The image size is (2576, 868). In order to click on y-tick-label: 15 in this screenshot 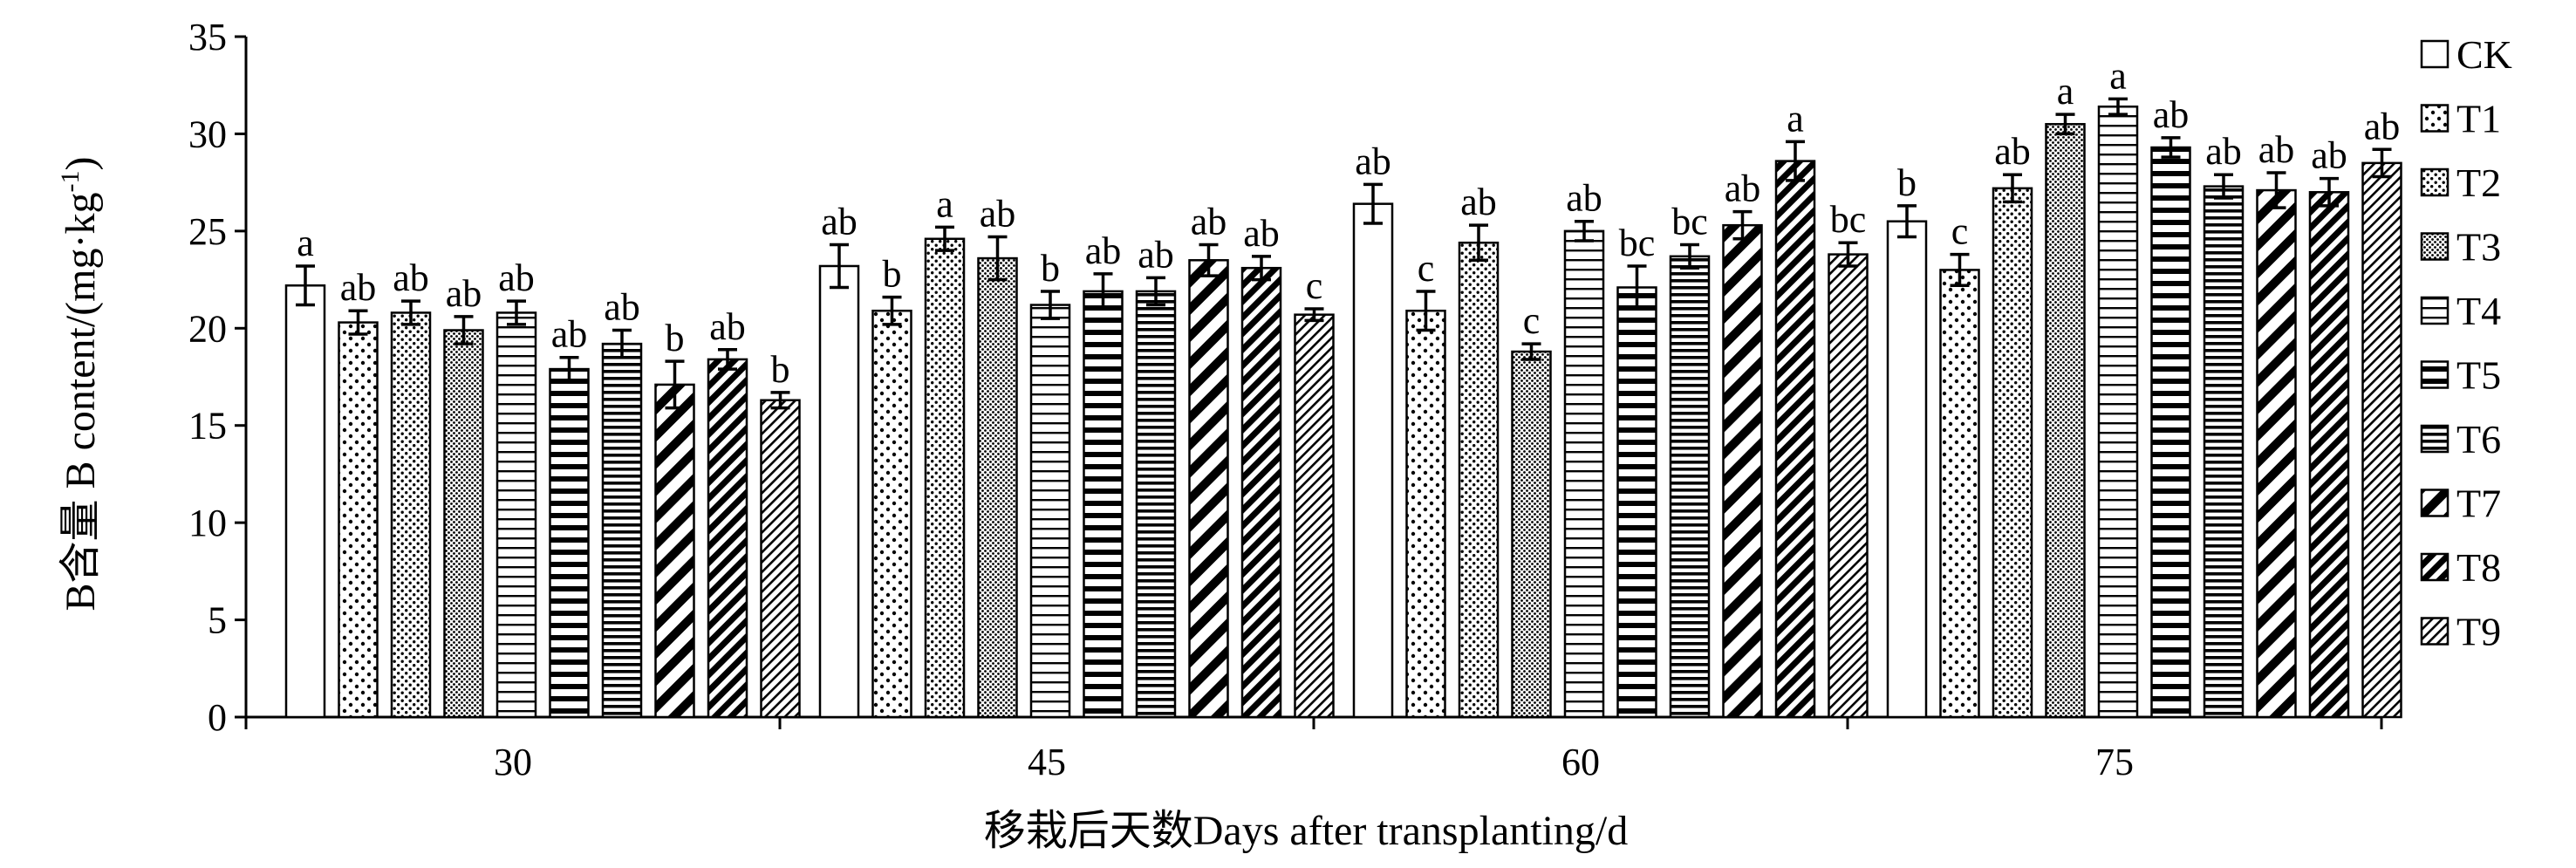, I will do `click(207, 426)`.